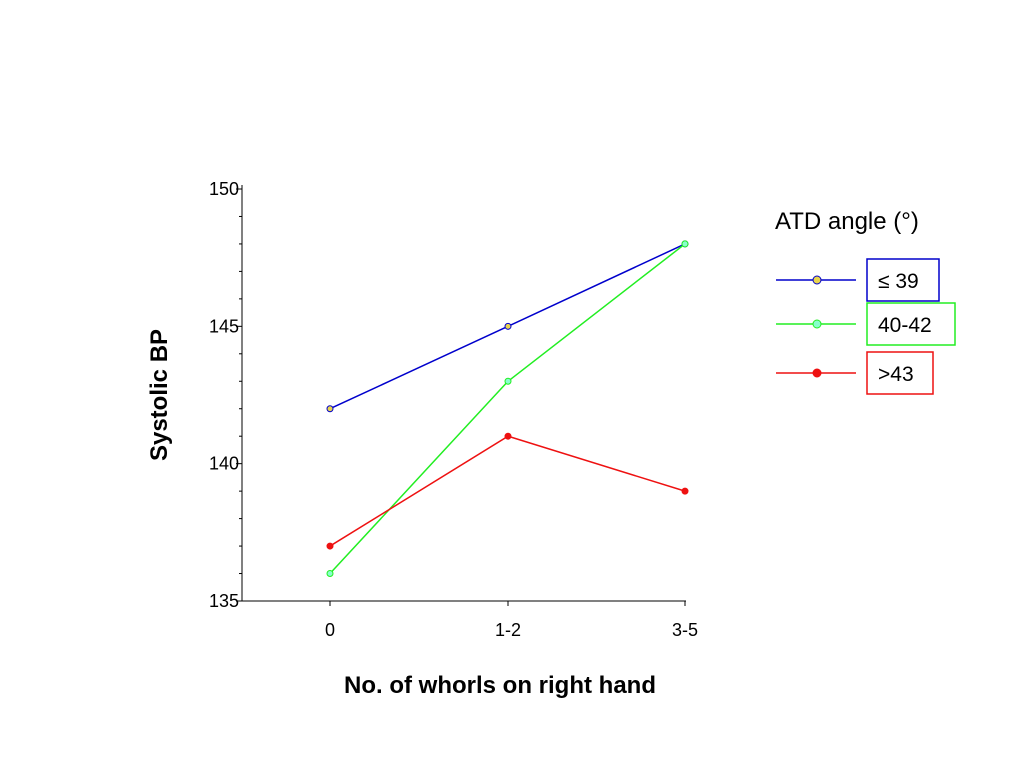 This screenshot has width=1024, height=768. I want to click on x-axis-title: No. of whorls on right hand, so click(500, 685).